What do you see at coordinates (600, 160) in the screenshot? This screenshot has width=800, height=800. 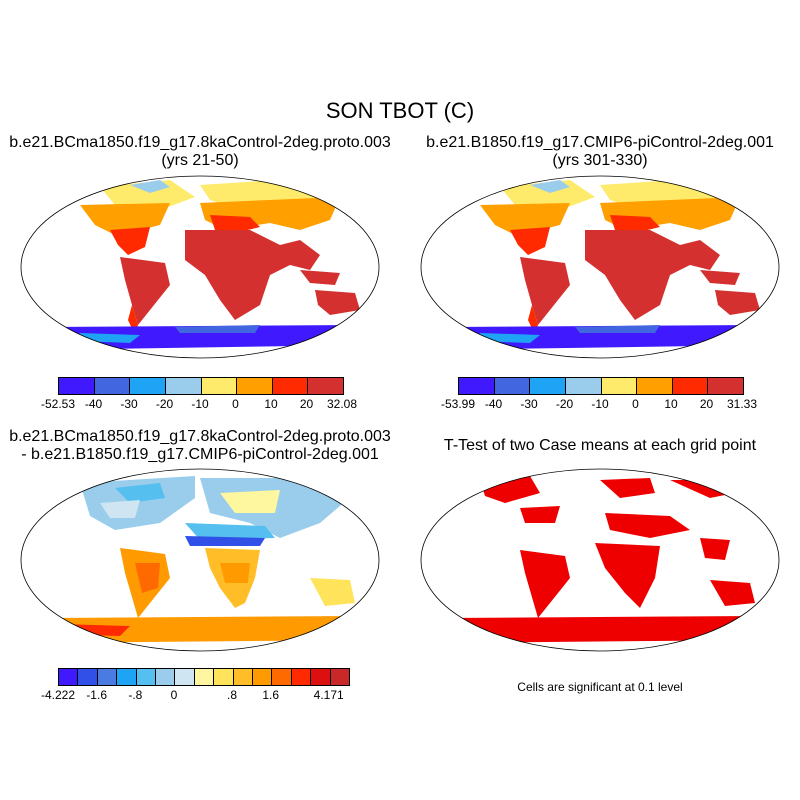 I see `panel2-title-line2: (yrs 301-330)` at bounding box center [600, 160].